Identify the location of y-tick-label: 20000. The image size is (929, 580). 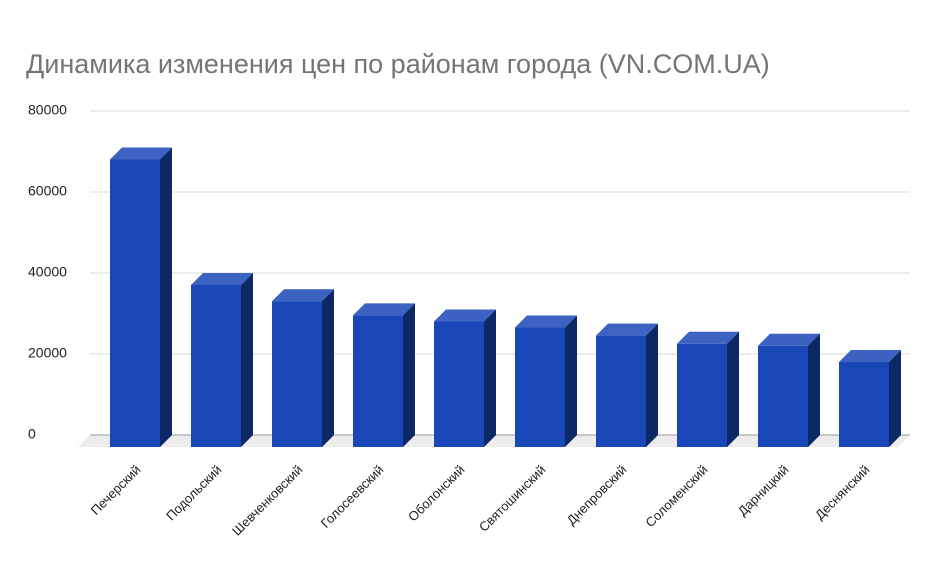
(47, 353).